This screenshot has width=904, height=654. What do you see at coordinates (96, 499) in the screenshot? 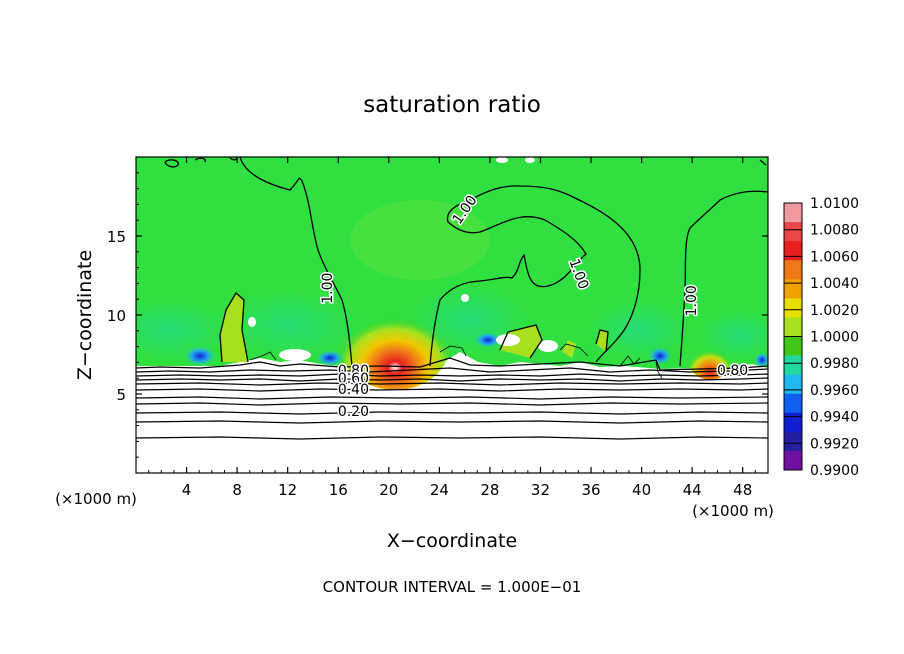
I see `y-unit-label: (×1000 m)` at bounding box center [96, 499].